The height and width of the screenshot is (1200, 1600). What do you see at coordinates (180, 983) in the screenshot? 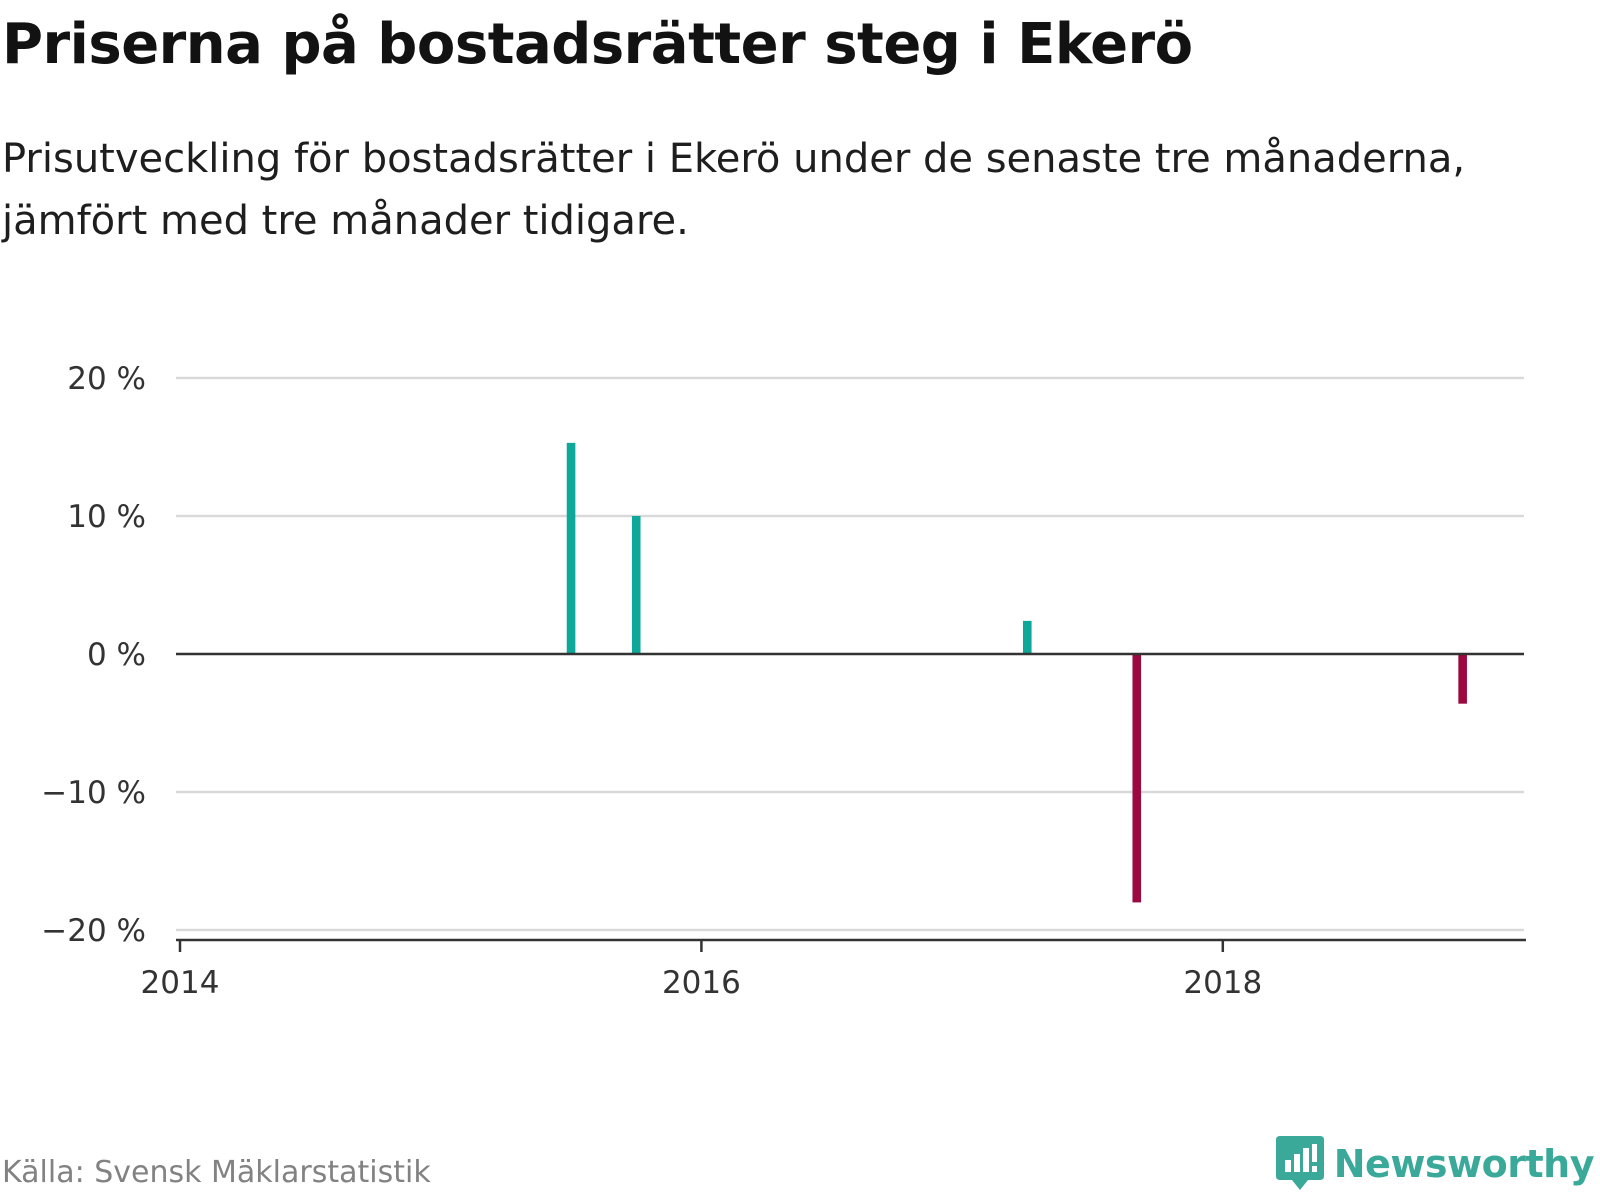
I see `x-tick-label: 2014` at bounding box center [180, 983].